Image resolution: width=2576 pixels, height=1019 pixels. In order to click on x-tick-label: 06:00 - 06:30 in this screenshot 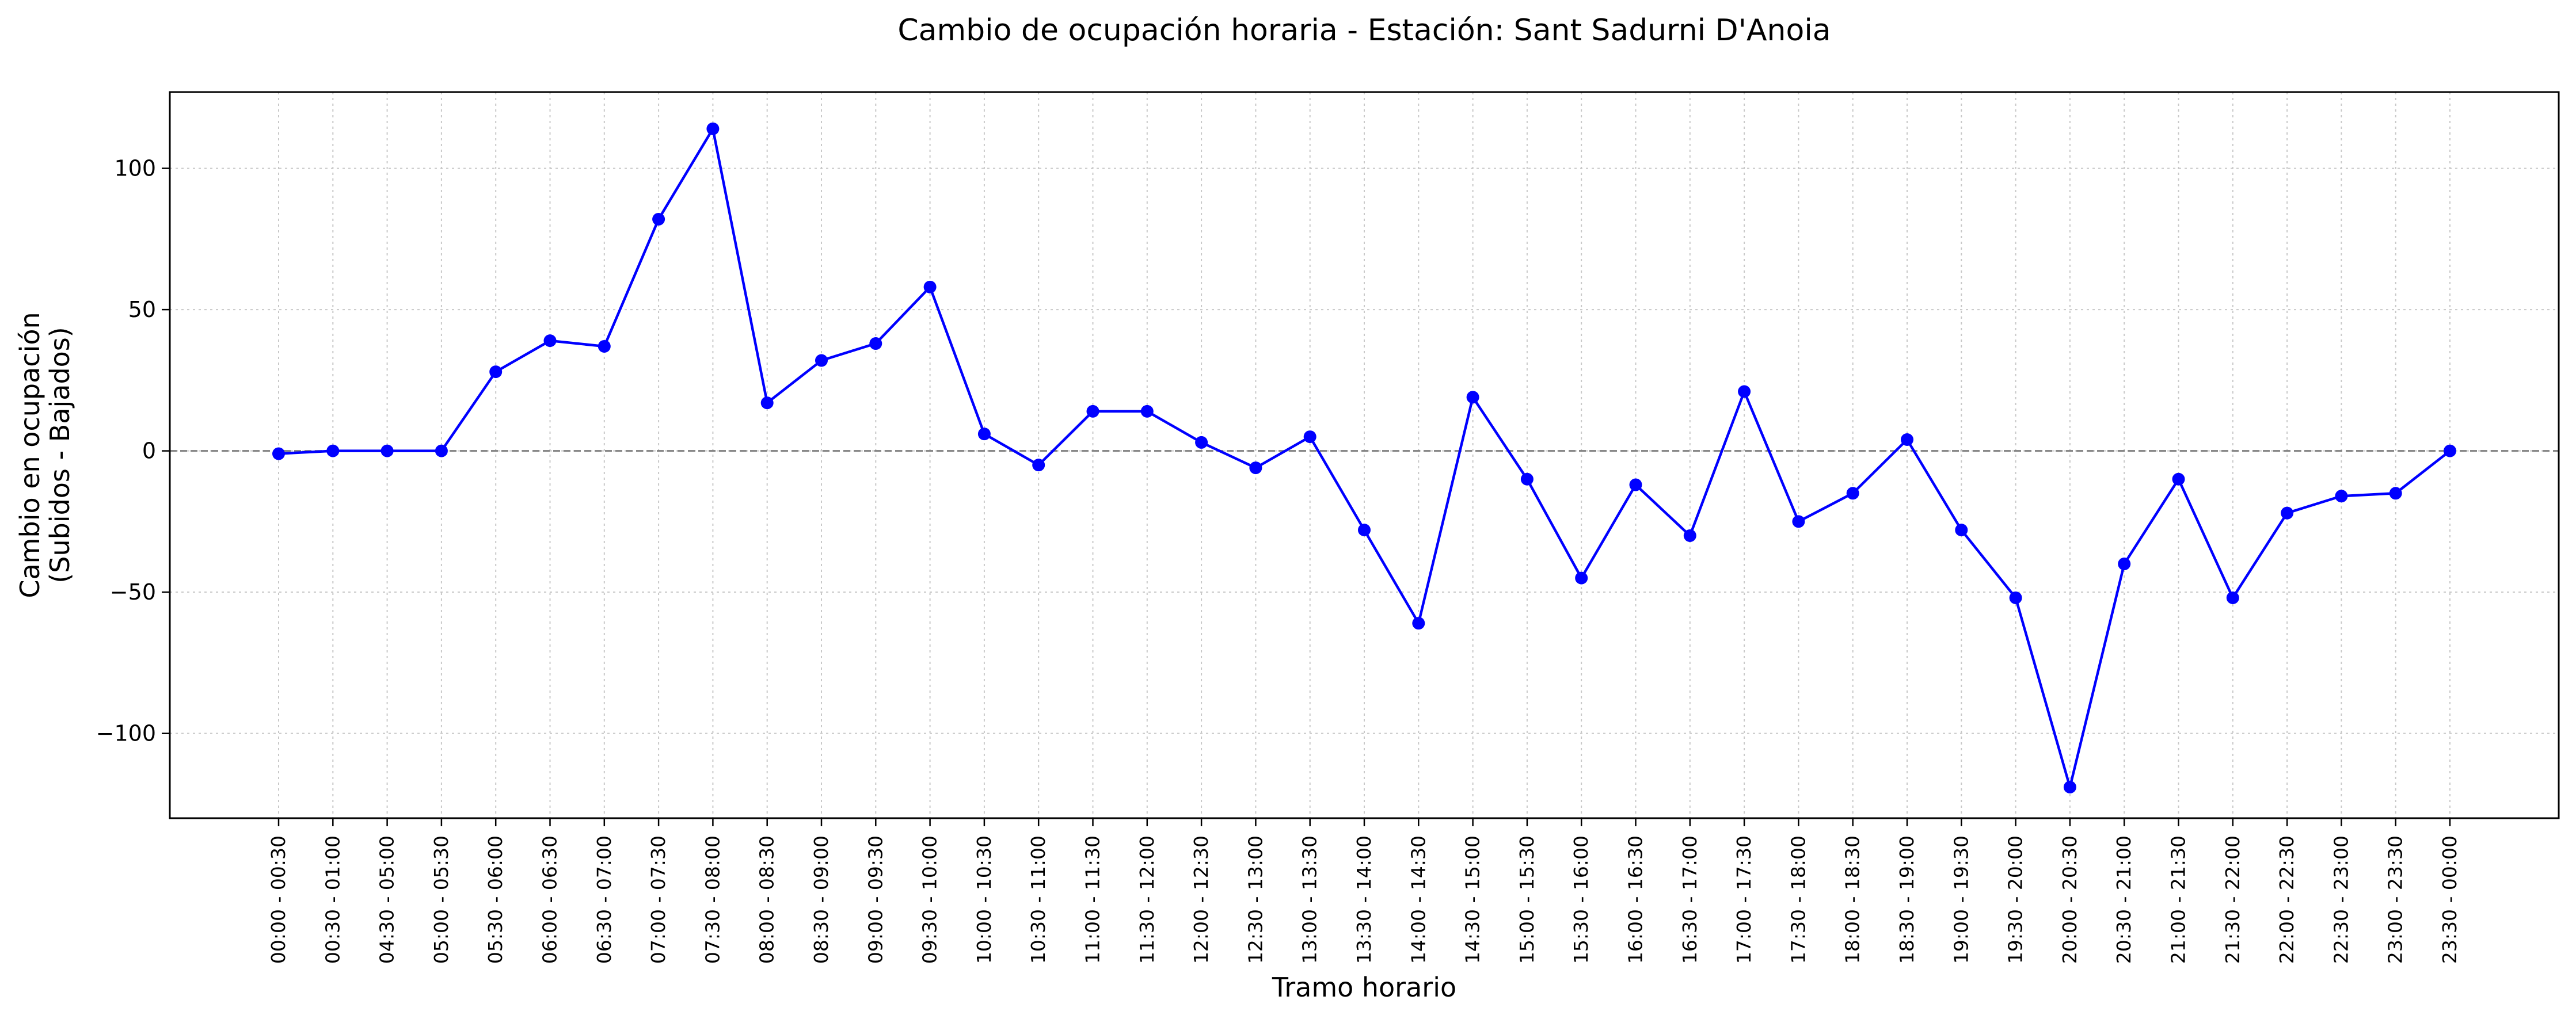, I will do `click(550, 899)`.